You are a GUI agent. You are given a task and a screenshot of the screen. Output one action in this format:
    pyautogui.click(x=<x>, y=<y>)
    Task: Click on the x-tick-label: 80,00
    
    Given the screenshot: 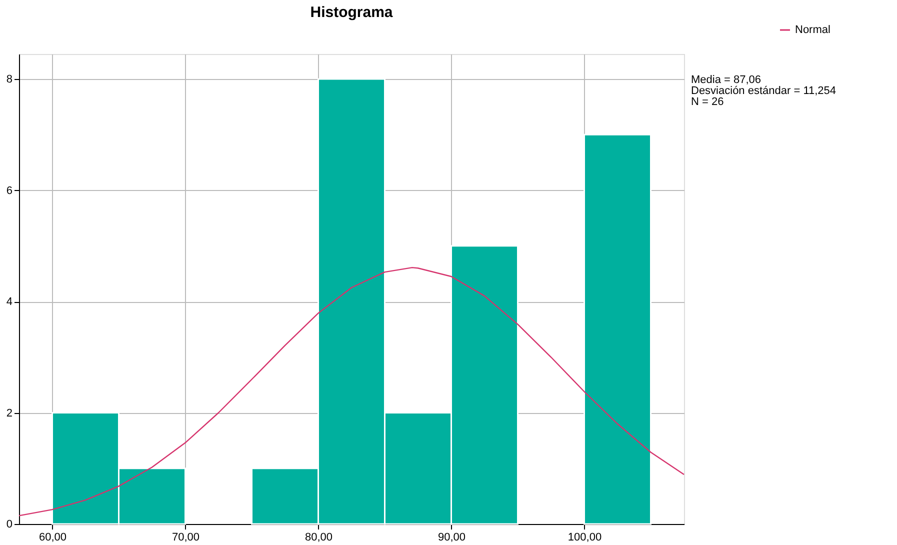 What is the action you would take?
    pyautogui.click(x=318, y=538)
    